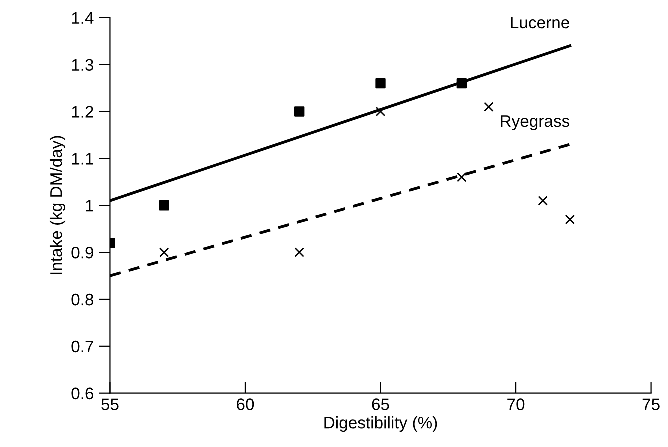  I want to click on y-tick-label: 1.4, so click(83, 18).